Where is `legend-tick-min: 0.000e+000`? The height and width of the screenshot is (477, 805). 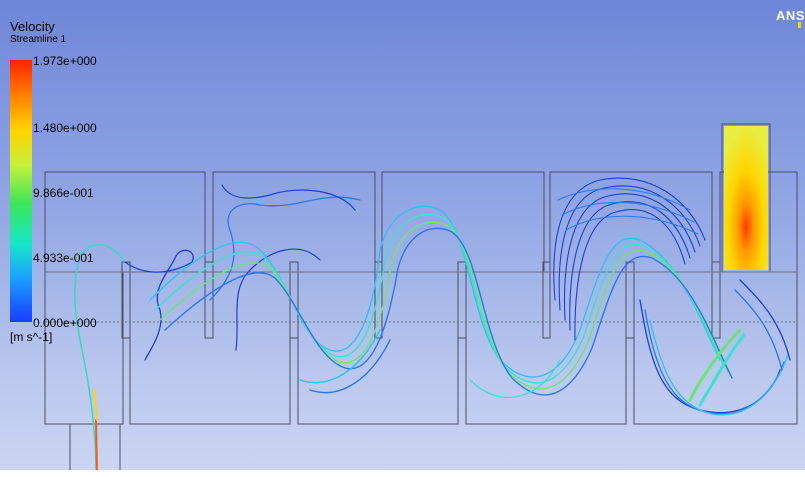
legend-tick-min: 0.000e+000 is located at coordinates (65, 323).